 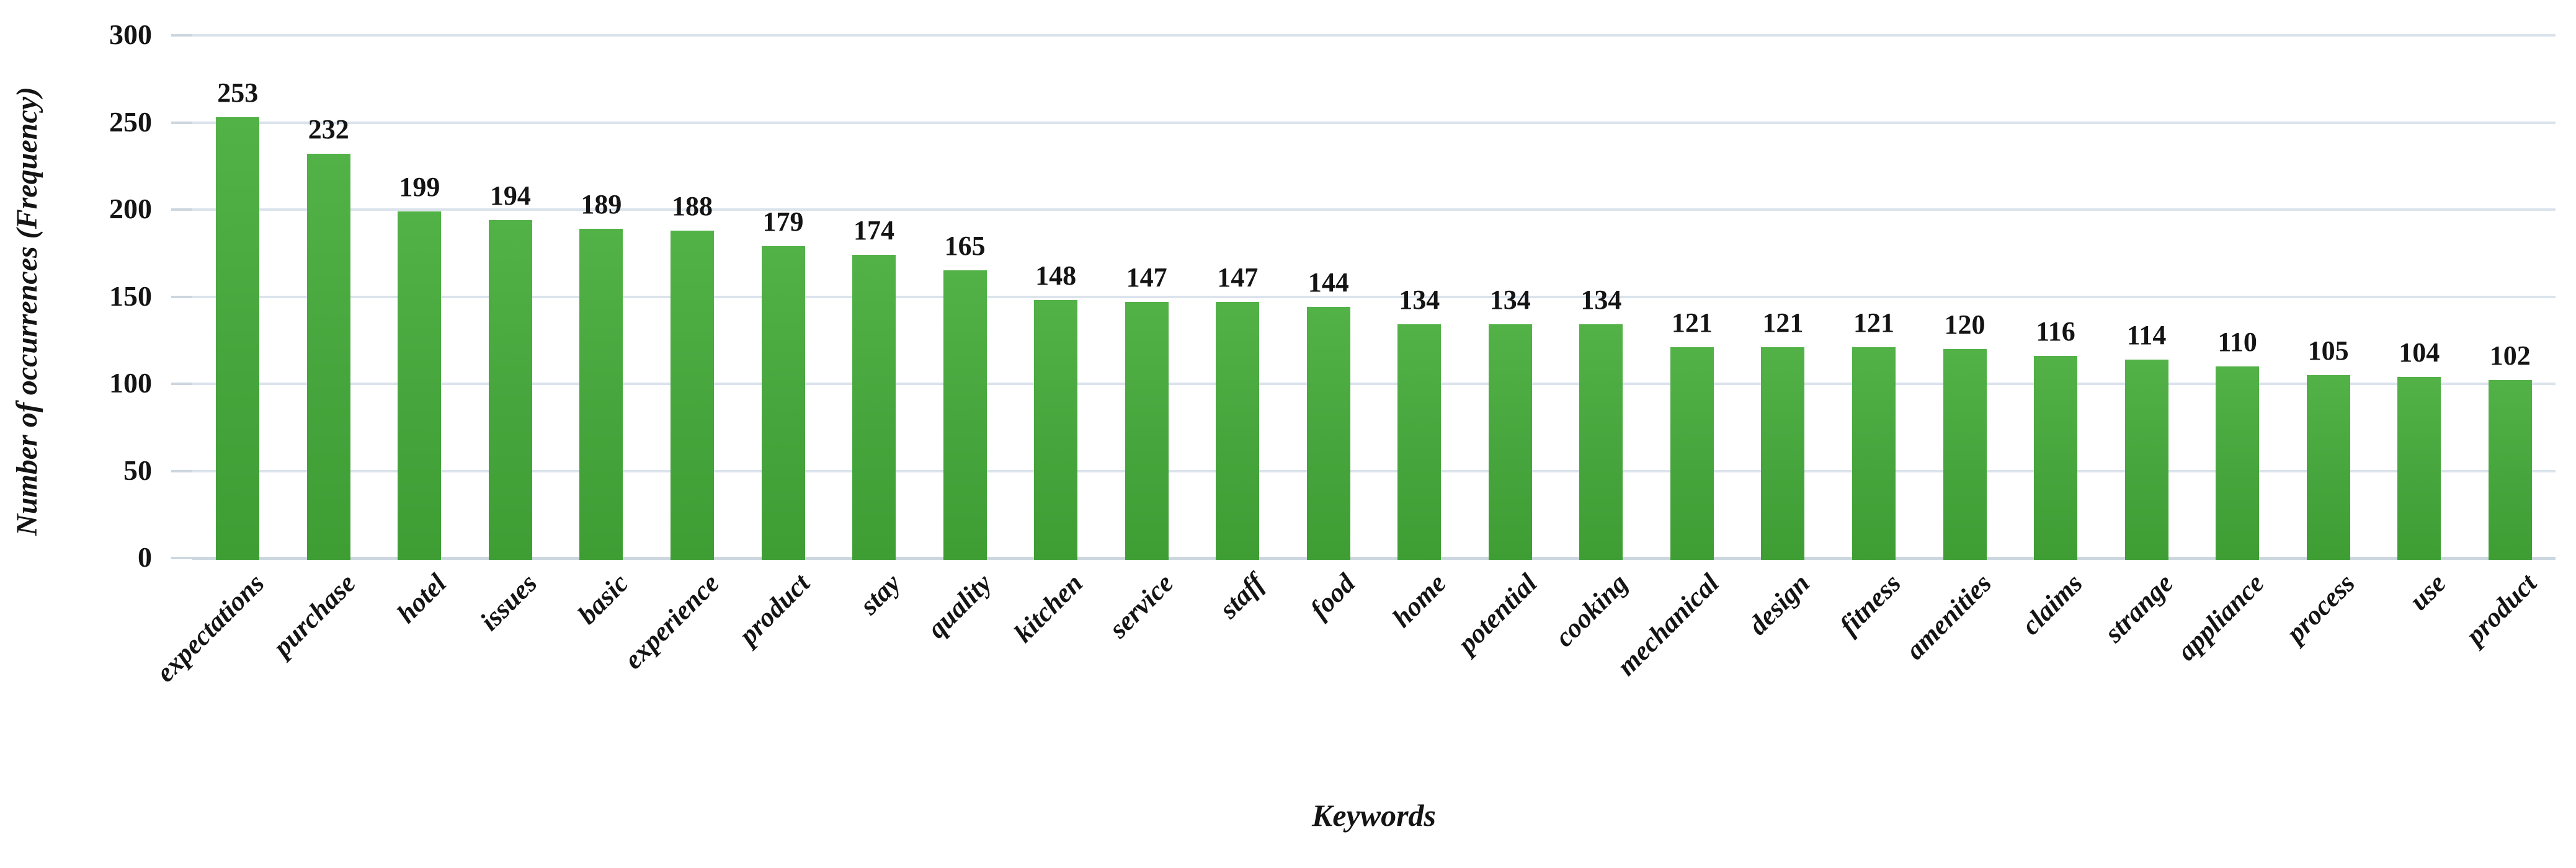 I want to click on bar-22-strange, so click(x=2146, y=459).